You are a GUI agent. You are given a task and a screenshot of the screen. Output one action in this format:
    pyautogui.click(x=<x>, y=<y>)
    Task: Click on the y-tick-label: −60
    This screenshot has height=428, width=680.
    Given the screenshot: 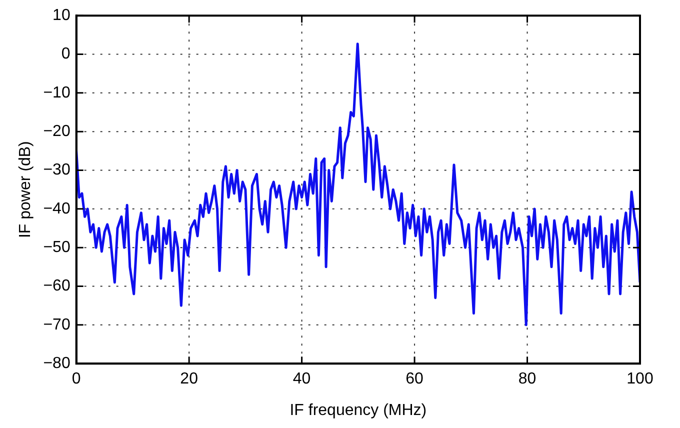 What is the action you would take?
    pyautogui.click(x=56, y=286)
    